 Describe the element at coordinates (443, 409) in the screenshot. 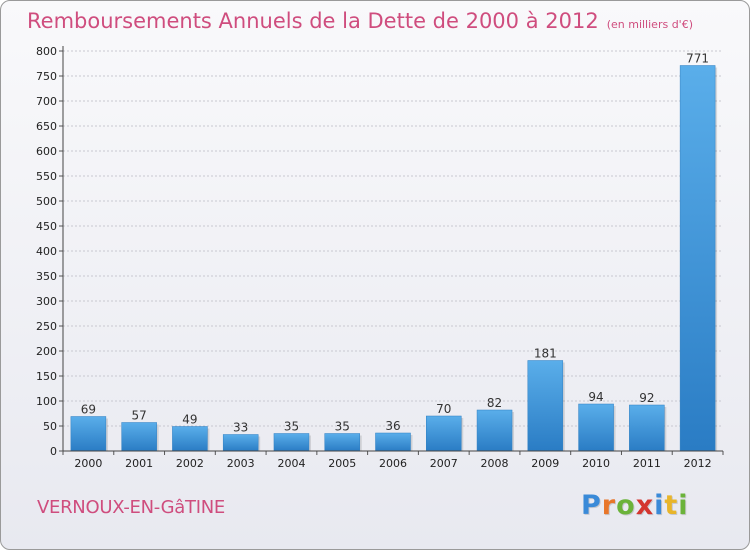

I see `value-label: 70` at that location.